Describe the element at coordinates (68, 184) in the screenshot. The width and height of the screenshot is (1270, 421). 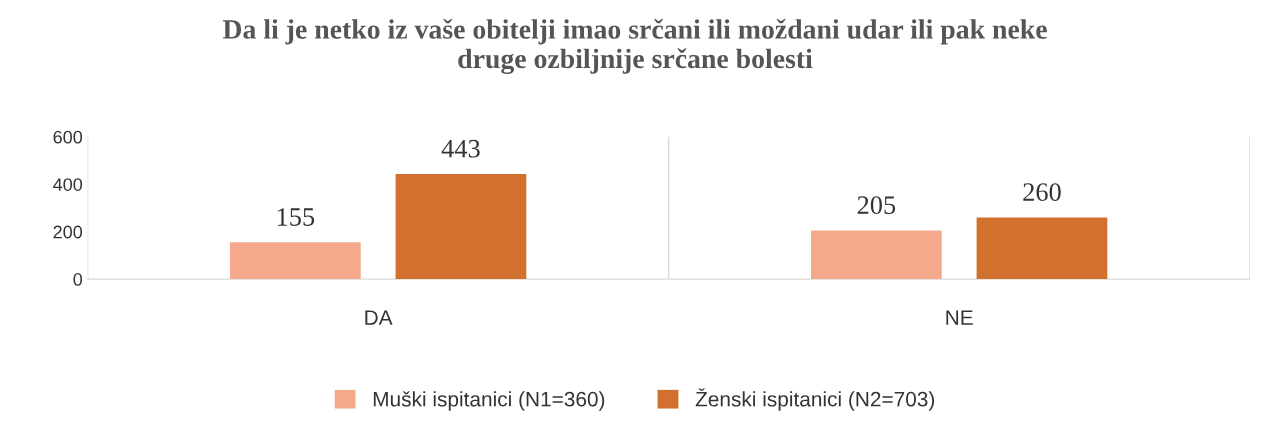
I see `y-tick-label: 400` at that location.